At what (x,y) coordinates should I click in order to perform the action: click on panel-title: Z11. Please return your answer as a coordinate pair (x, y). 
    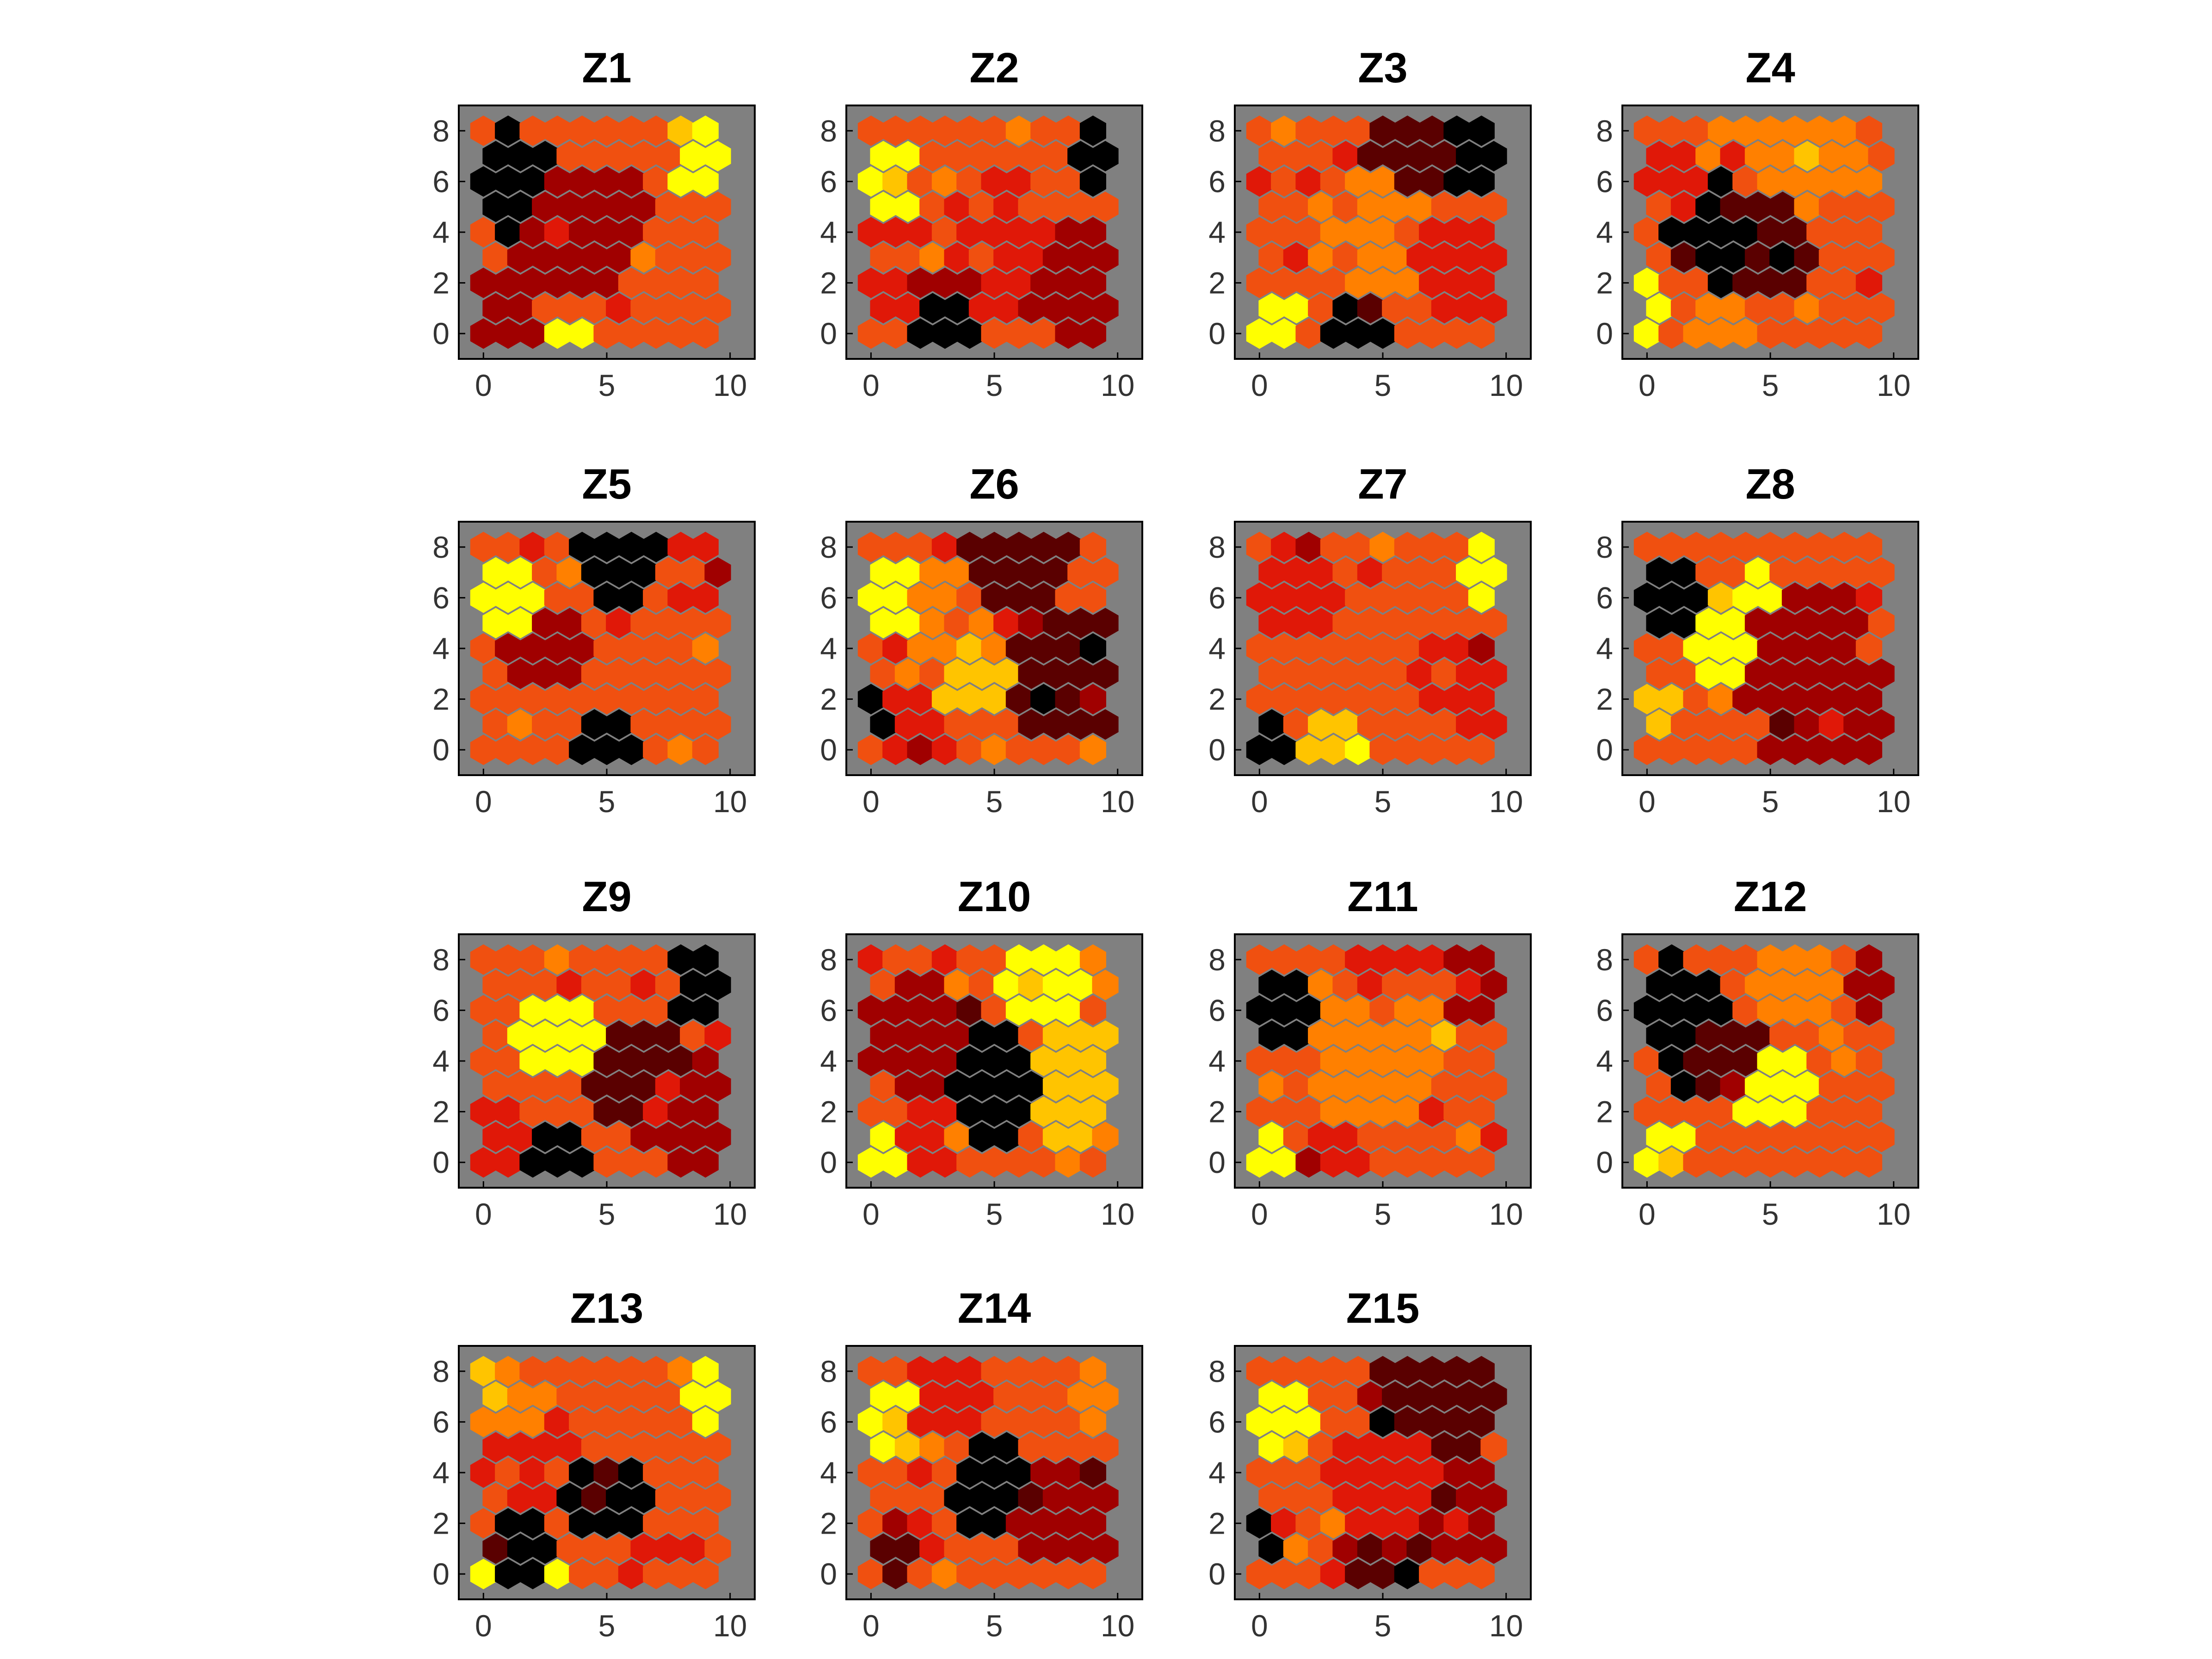
    Looking at the image, I should click on (1382, 896).